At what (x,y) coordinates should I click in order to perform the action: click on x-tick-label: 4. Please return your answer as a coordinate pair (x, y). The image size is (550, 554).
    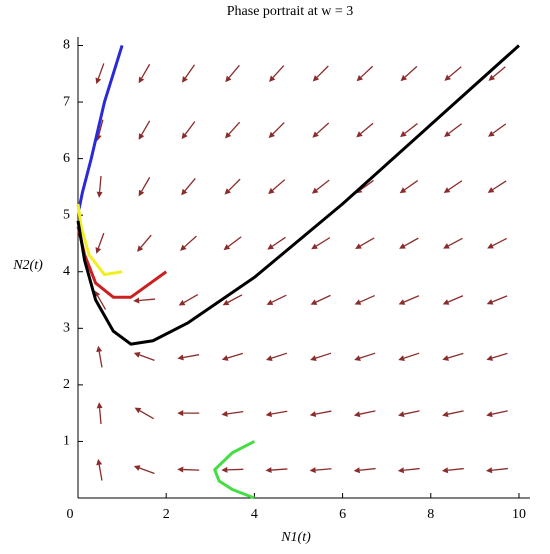
    Looking at the image, I should click on (254, 514).